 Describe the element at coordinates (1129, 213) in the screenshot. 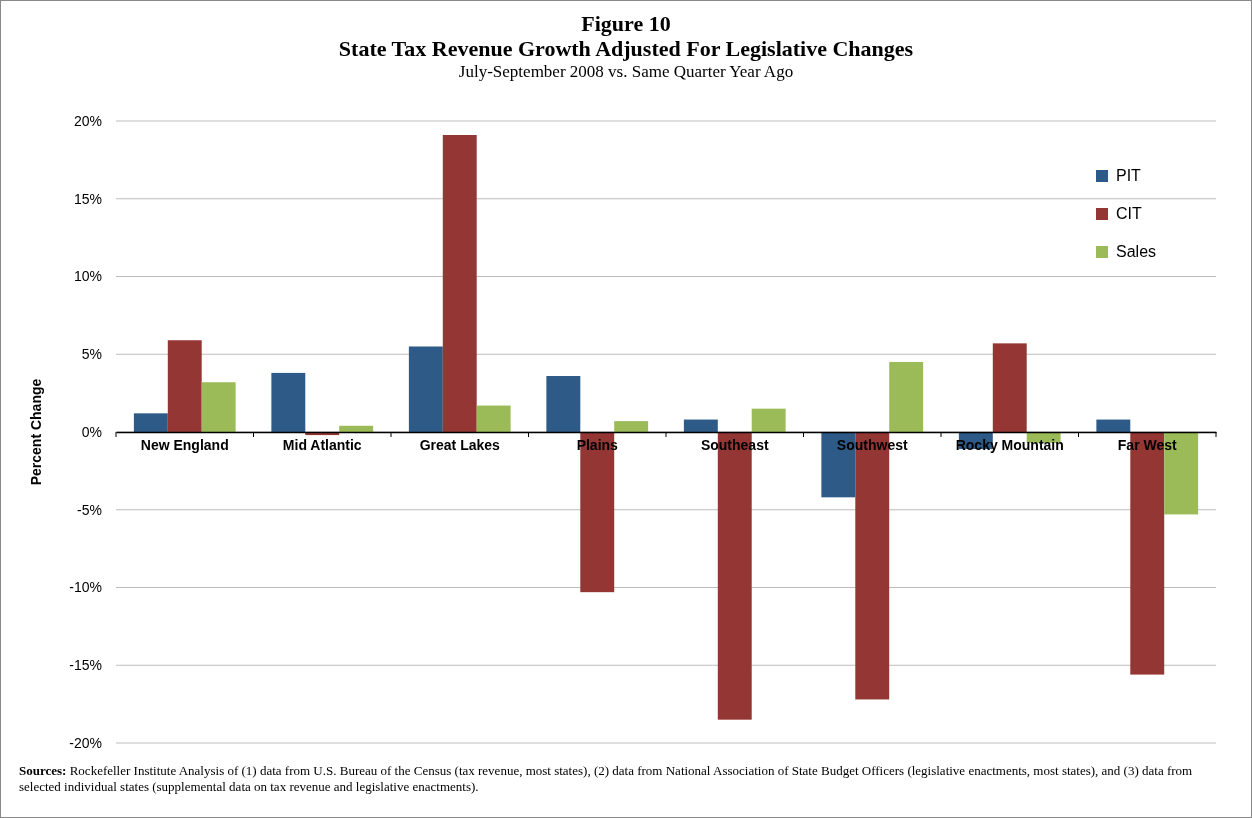

I see `legend-label: CIT` at that location.